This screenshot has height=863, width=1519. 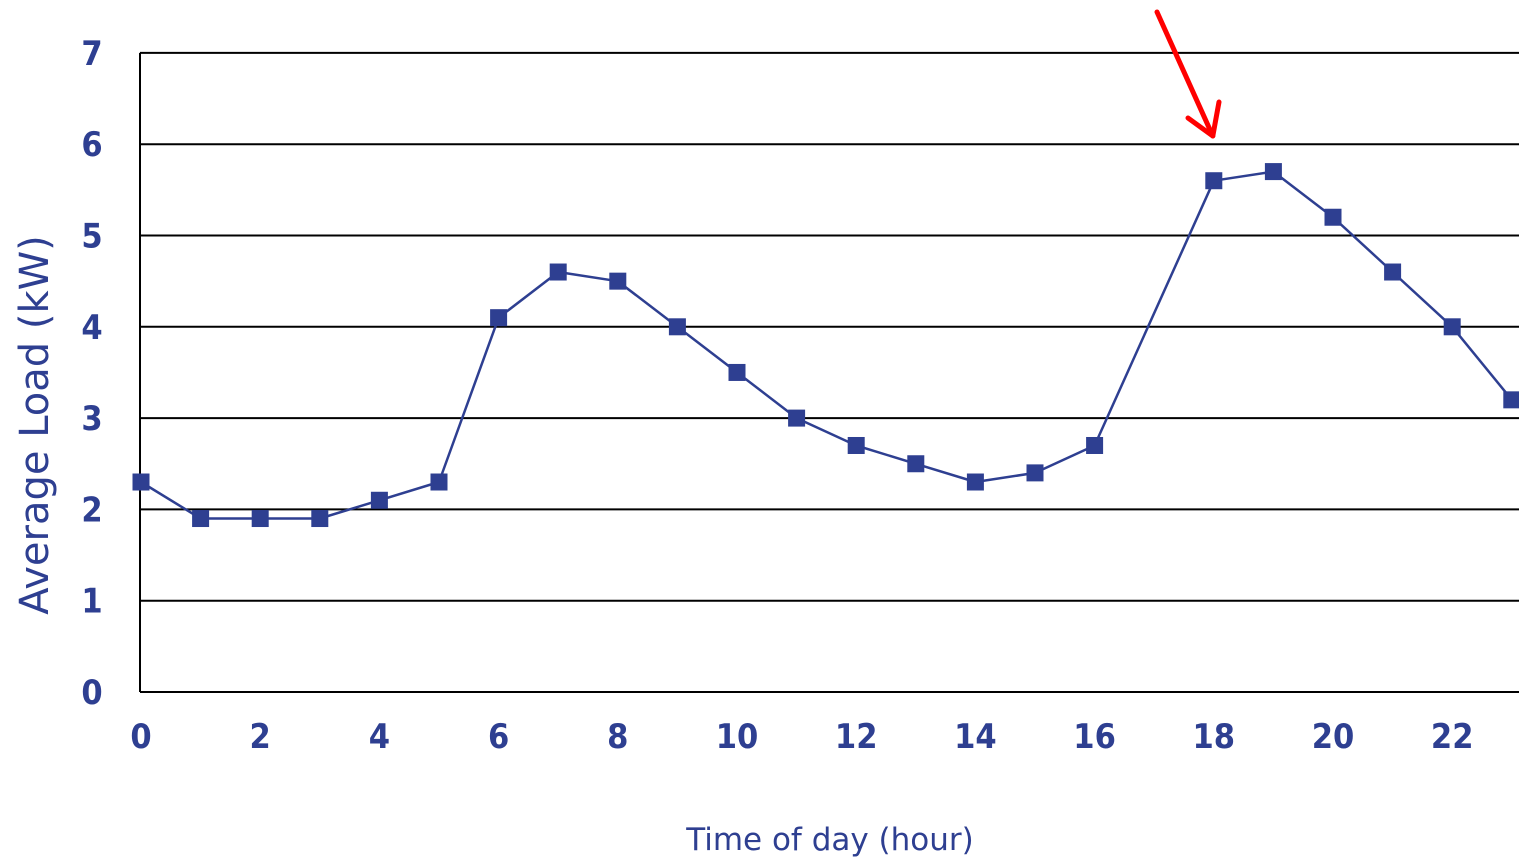 I want to click on x-tick-label: 6, so click(x=498, y=737).